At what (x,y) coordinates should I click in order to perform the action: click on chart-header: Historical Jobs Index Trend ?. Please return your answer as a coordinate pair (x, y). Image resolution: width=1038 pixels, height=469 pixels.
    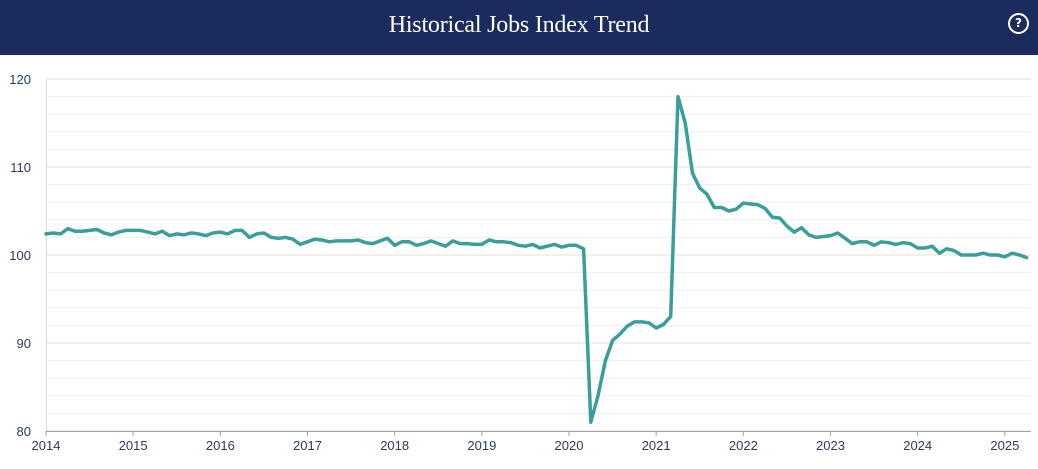
    Looking at the image, I should click on (519, 27).